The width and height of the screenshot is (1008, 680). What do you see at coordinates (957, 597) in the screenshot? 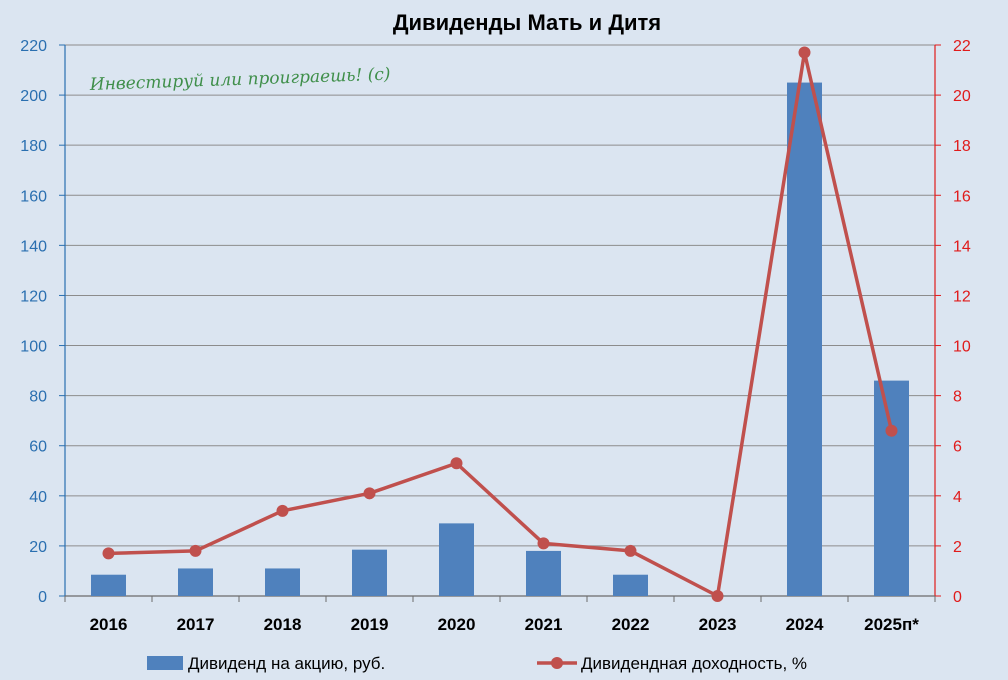
I see `y-right-tick-label: 0` at bounding box center [957, 597].